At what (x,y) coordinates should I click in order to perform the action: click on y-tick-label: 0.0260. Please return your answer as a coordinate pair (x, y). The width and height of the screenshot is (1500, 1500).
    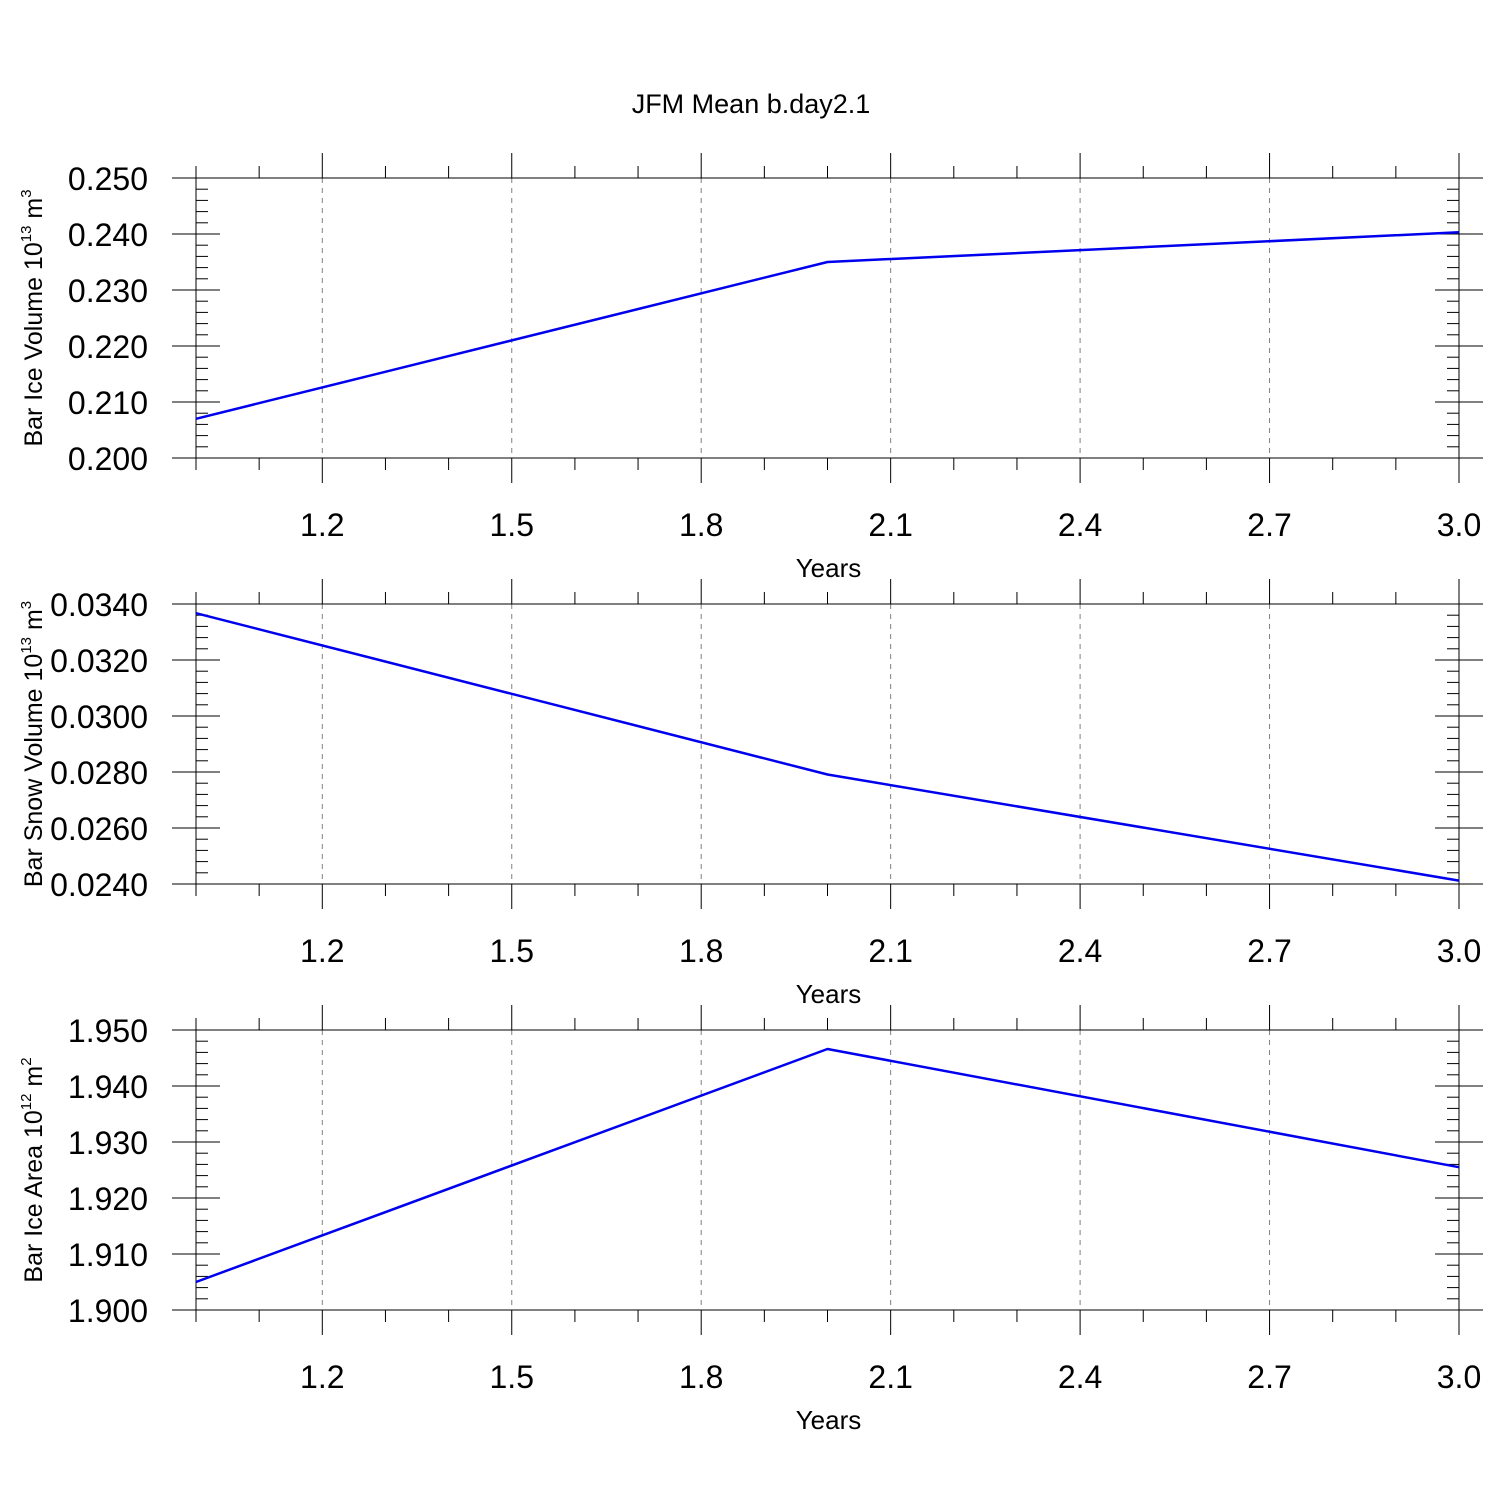
    Looking at the image, I should click on (99, 829).